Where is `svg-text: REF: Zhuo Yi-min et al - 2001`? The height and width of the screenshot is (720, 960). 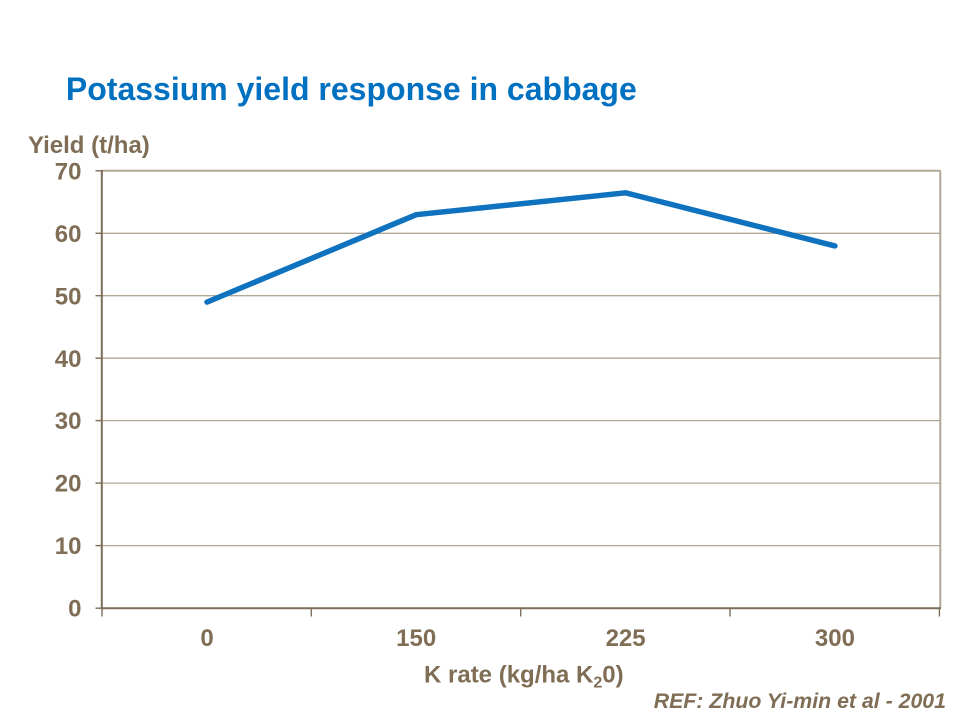 svg-text: REF: Zhuo Yi-min et al - 2001 is located at coordinates (800, 701).